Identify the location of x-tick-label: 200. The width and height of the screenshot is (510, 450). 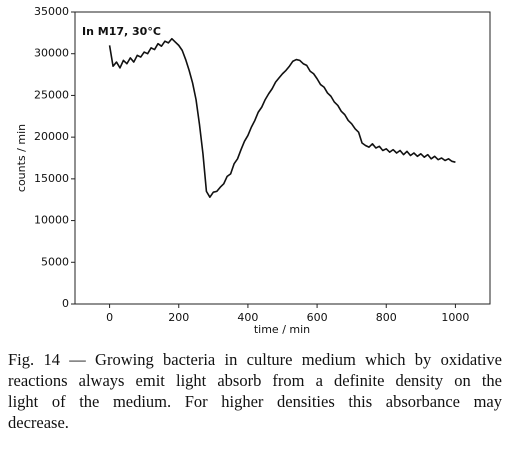
(178, 317).